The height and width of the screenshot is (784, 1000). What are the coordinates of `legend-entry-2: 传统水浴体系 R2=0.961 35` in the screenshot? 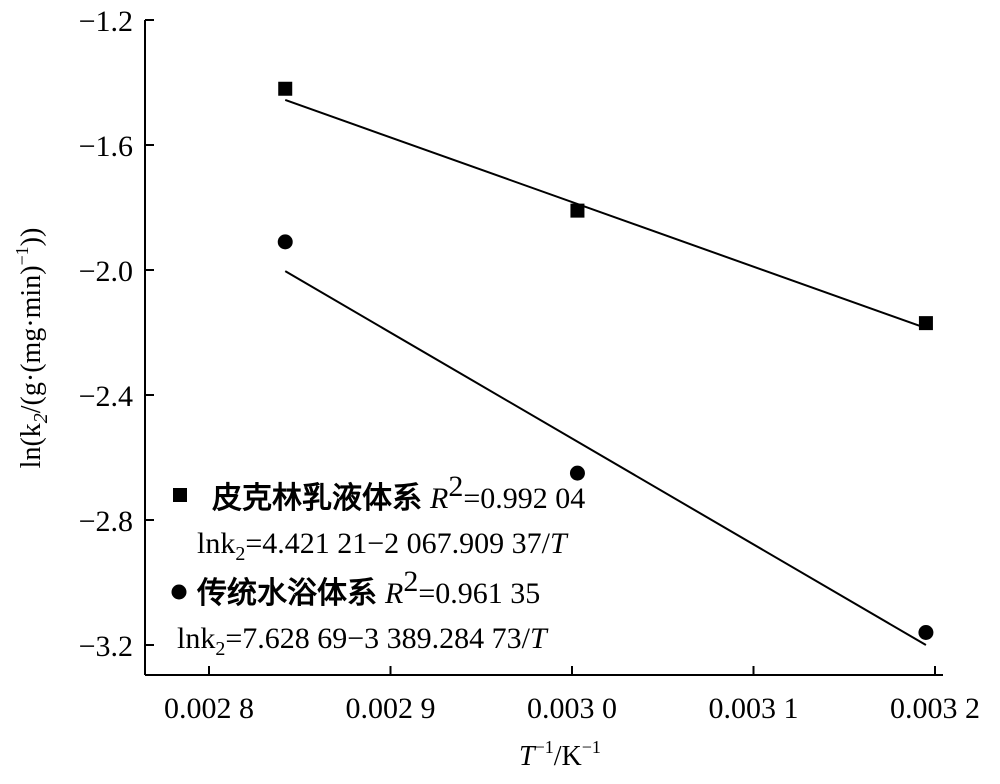 It's located at (368, 588).